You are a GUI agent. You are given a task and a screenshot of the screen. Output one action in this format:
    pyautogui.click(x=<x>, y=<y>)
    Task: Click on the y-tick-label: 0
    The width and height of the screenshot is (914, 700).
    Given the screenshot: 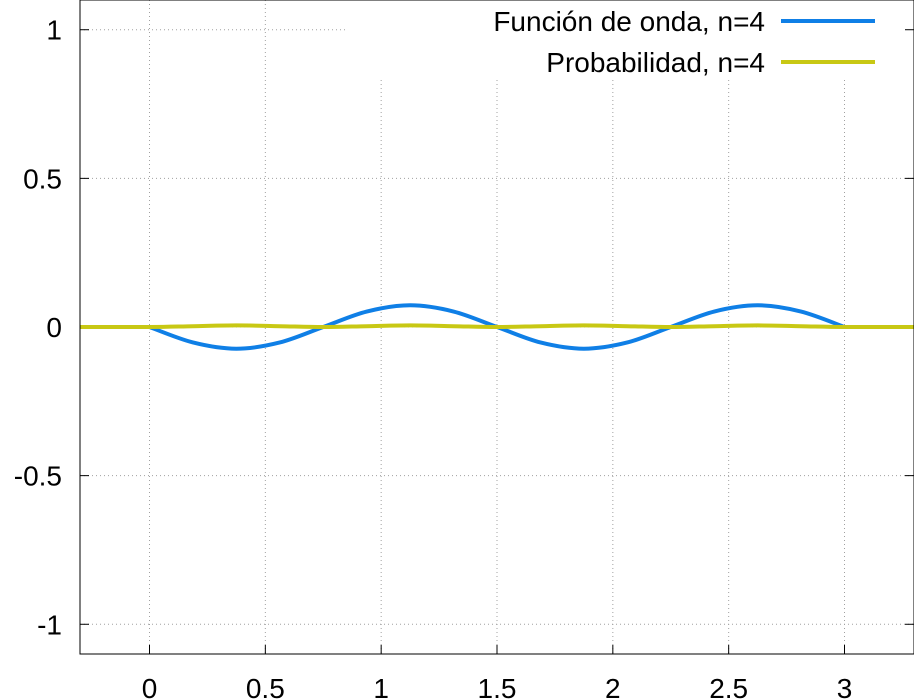 What is the action you would take?
    pyautogui.click(x=54, y=327)
    